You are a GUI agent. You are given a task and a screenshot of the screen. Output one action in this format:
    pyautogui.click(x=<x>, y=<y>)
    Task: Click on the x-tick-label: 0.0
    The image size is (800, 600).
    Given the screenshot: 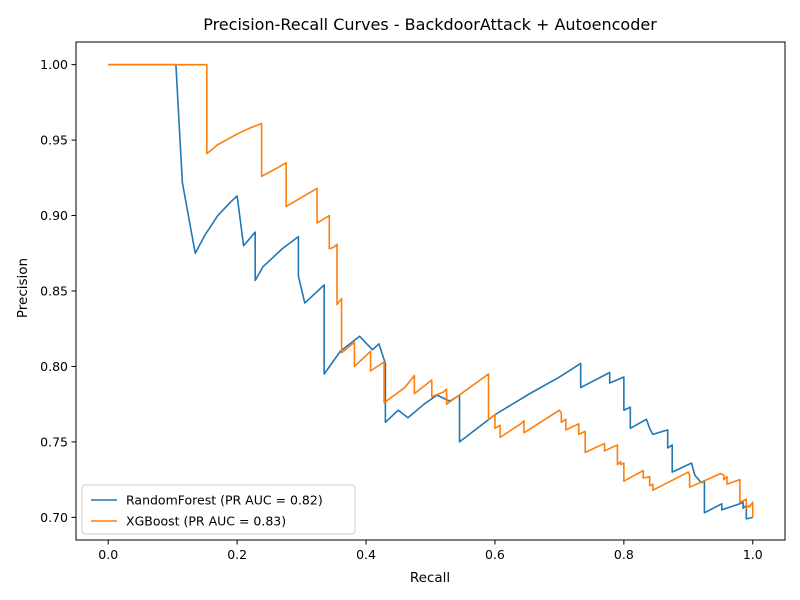 What is the action you would take?
    pyautogui.click(x=108, y=554)
    